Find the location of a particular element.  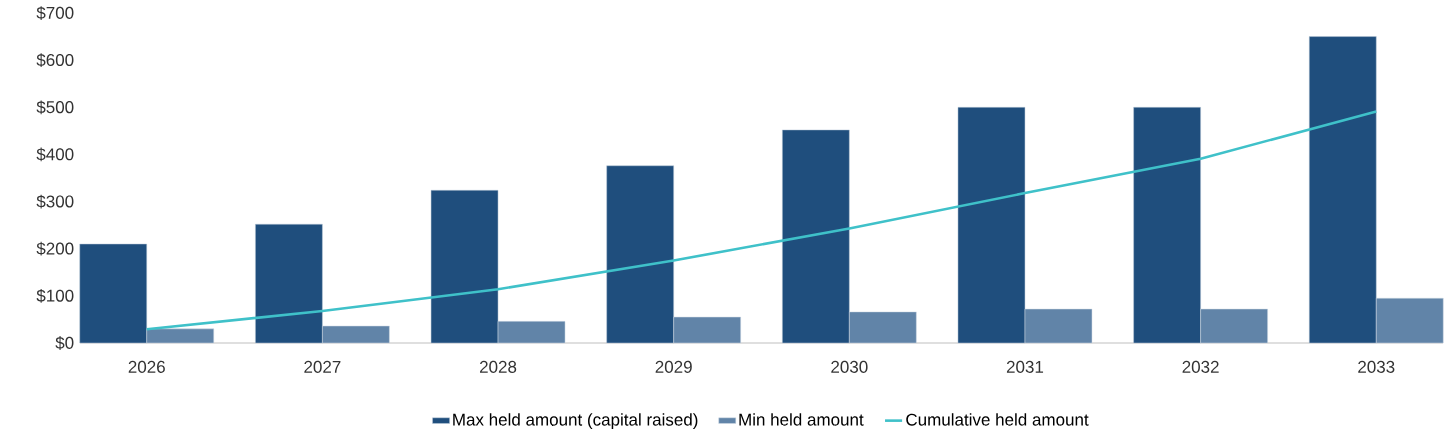

x-tick-label: 2031 is located at coordinates (1025, 366).